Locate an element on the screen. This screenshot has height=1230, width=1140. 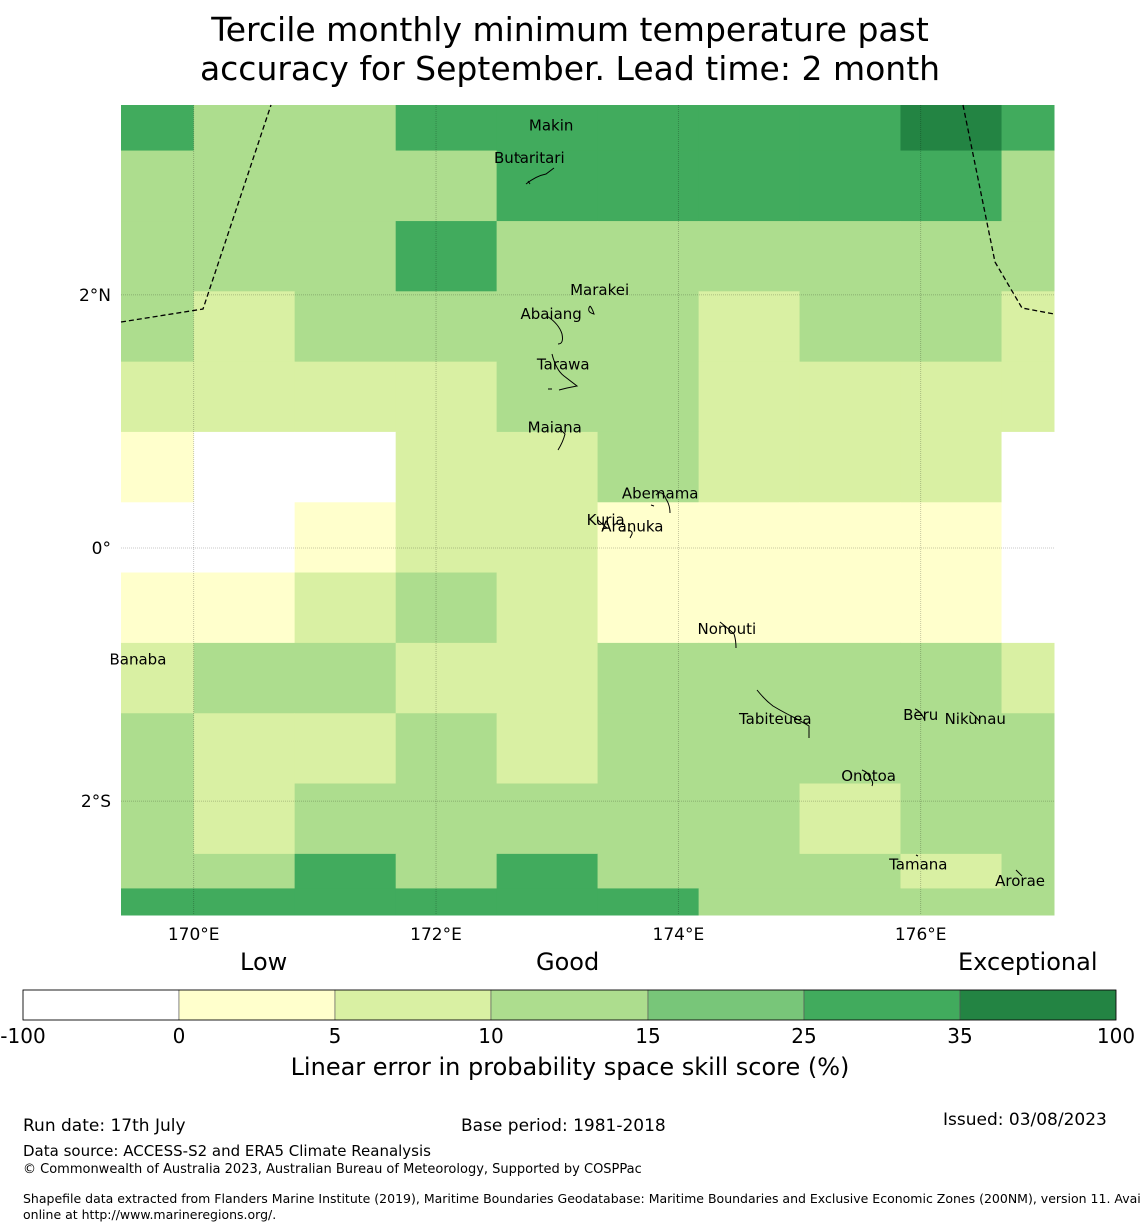
colorbar-frame is located at coordinates (569, 1005).